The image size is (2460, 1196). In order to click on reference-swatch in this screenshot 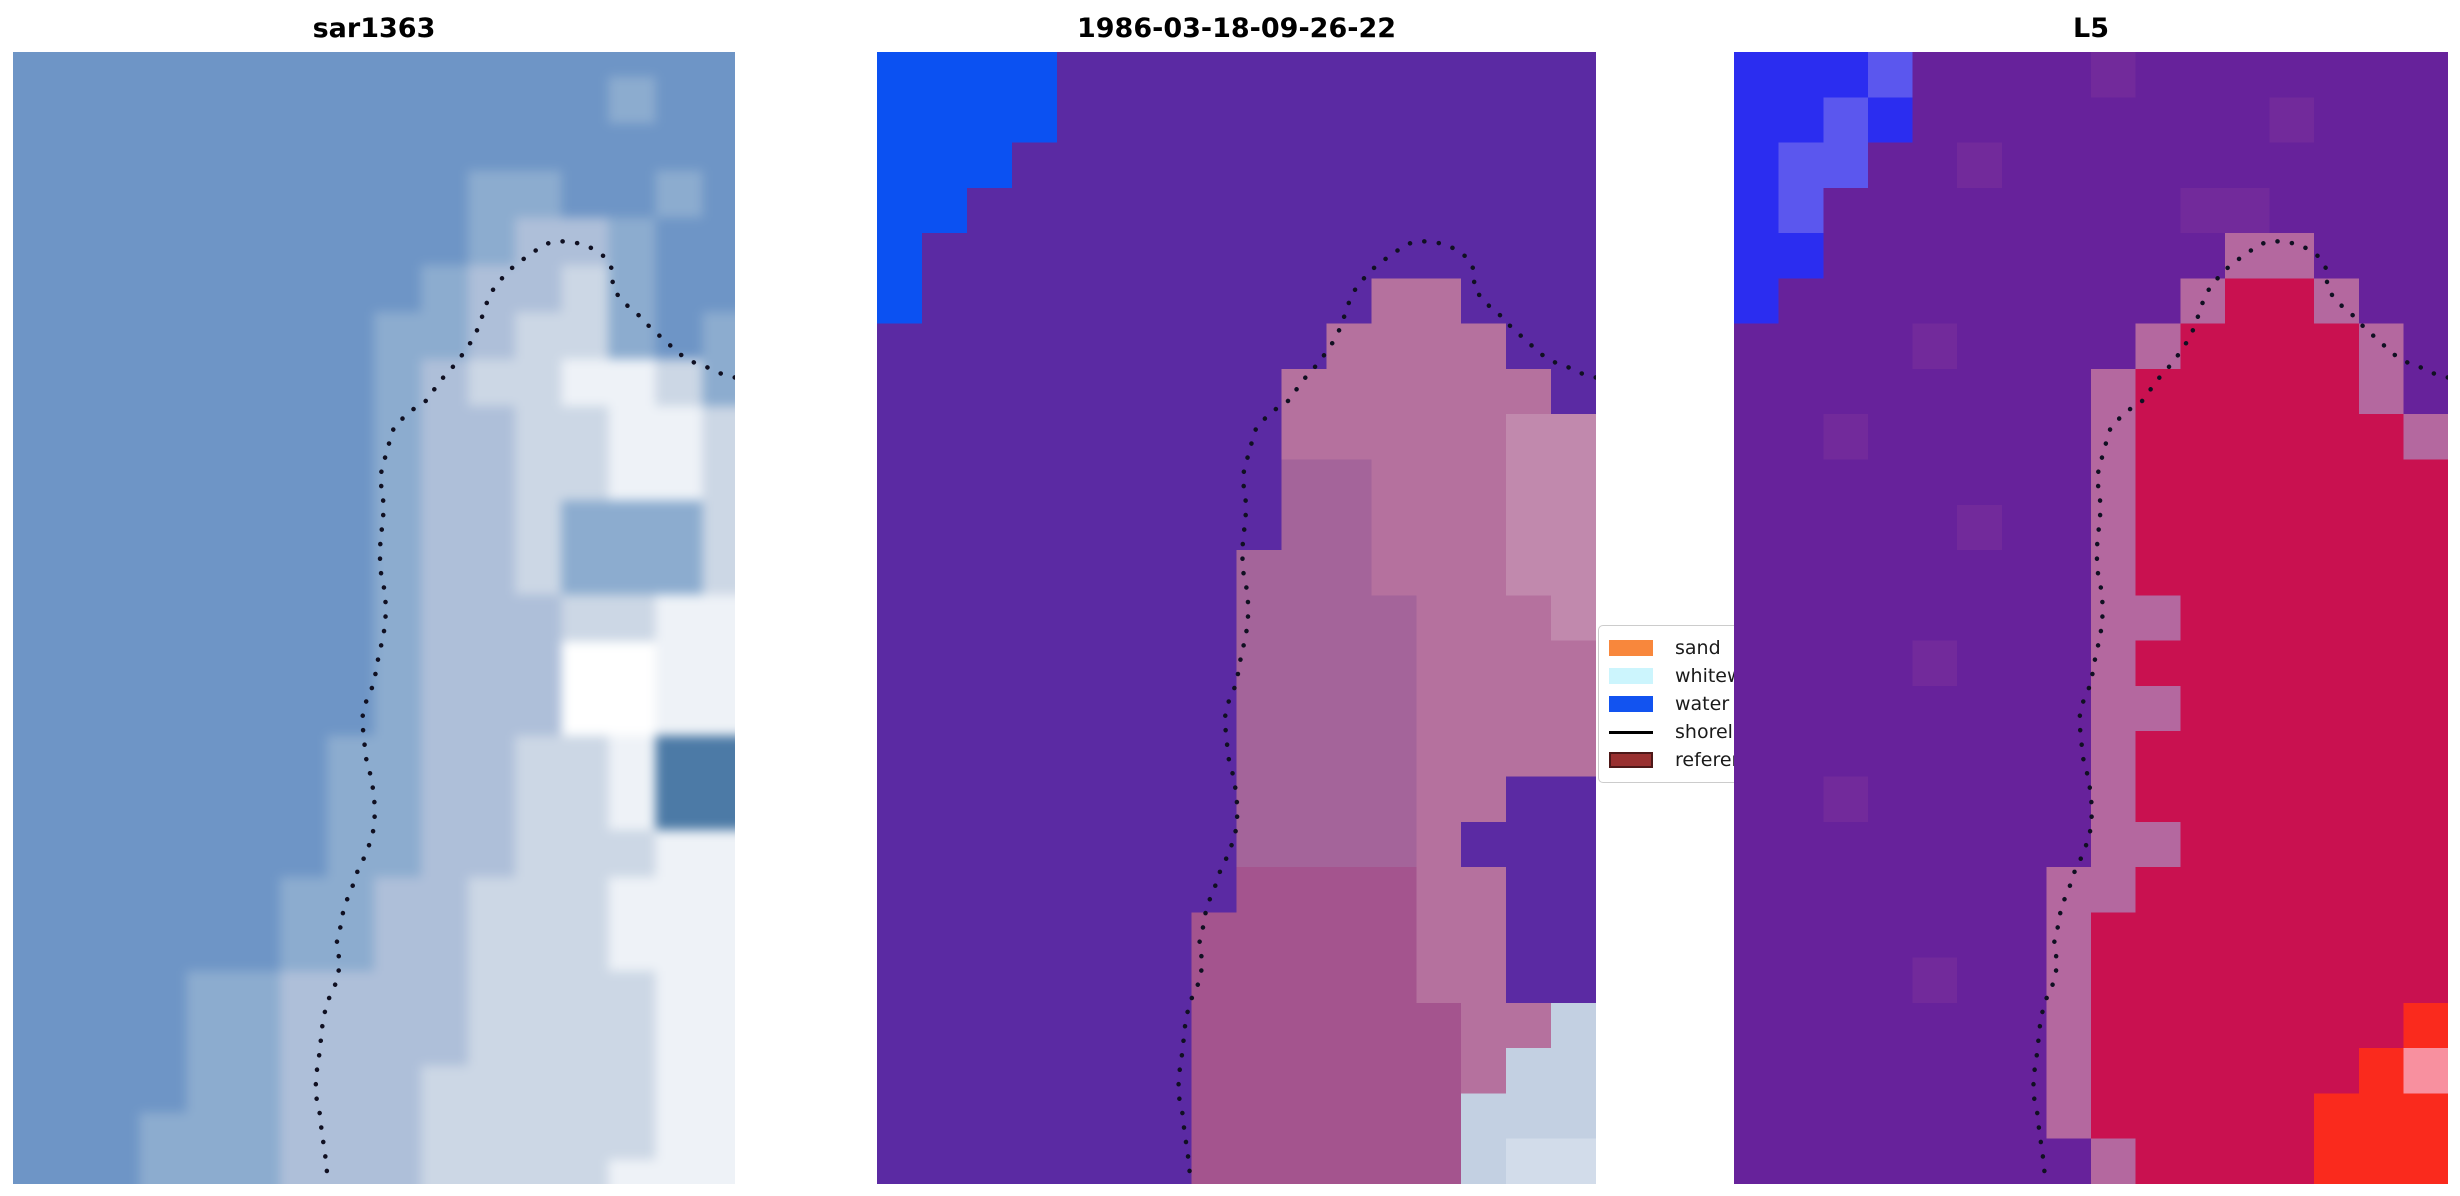, I will do `click(1631, 760)`.